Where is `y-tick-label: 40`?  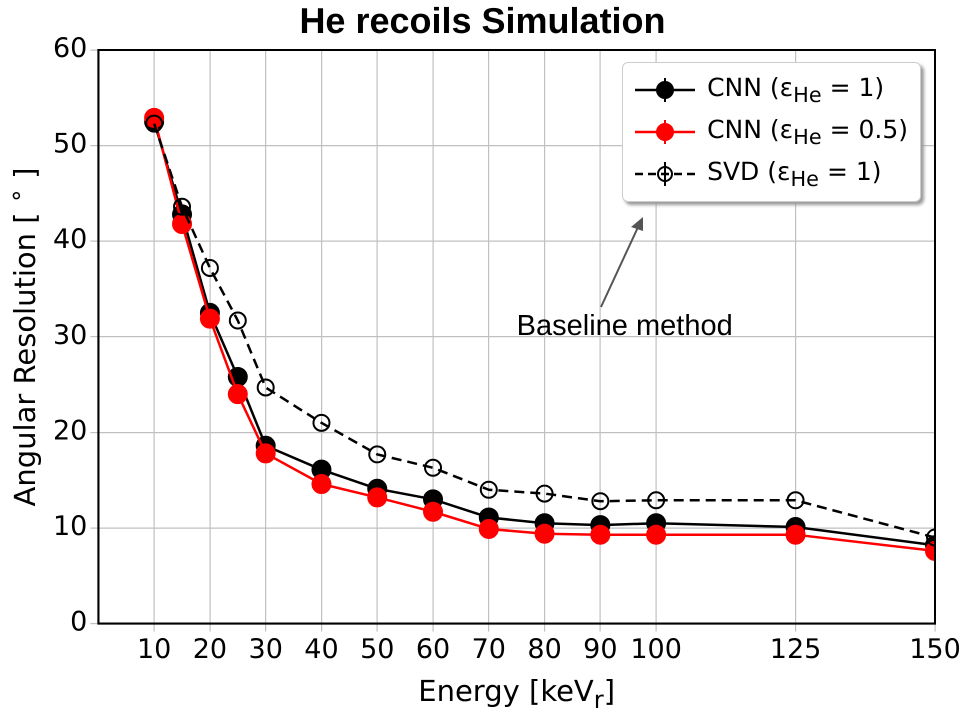
y-tick-label: 40 is located at coordinates (70, 240).